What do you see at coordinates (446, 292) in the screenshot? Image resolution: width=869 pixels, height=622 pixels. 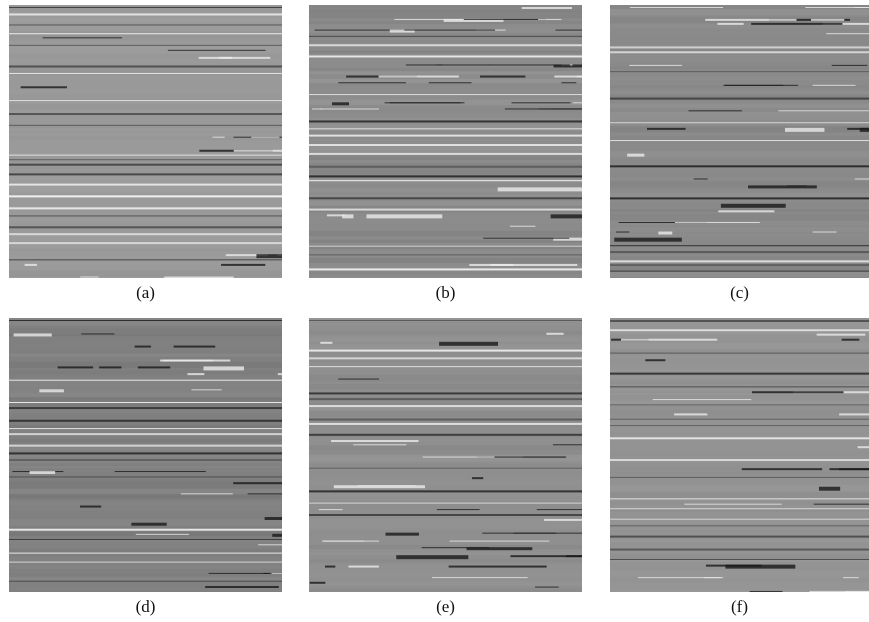 I see `panel-label: (b)` at bounding box center [446, 292].